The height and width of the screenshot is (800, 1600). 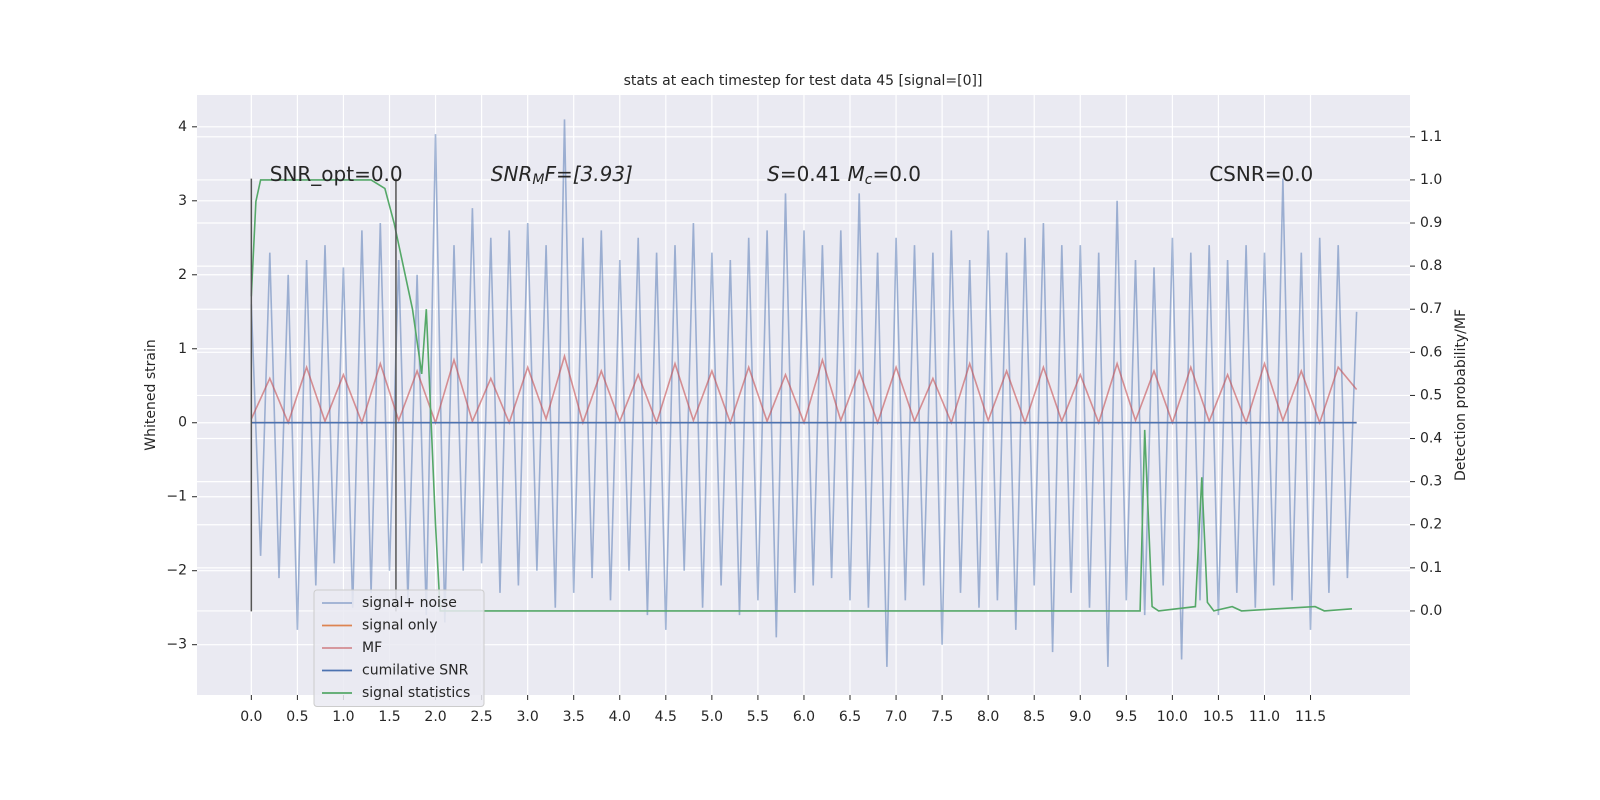 What do you see at coordinates (1431, 395) in the screenshot?
I see `y2-tick-label: 0.5` at bounding box center [1431, 395].